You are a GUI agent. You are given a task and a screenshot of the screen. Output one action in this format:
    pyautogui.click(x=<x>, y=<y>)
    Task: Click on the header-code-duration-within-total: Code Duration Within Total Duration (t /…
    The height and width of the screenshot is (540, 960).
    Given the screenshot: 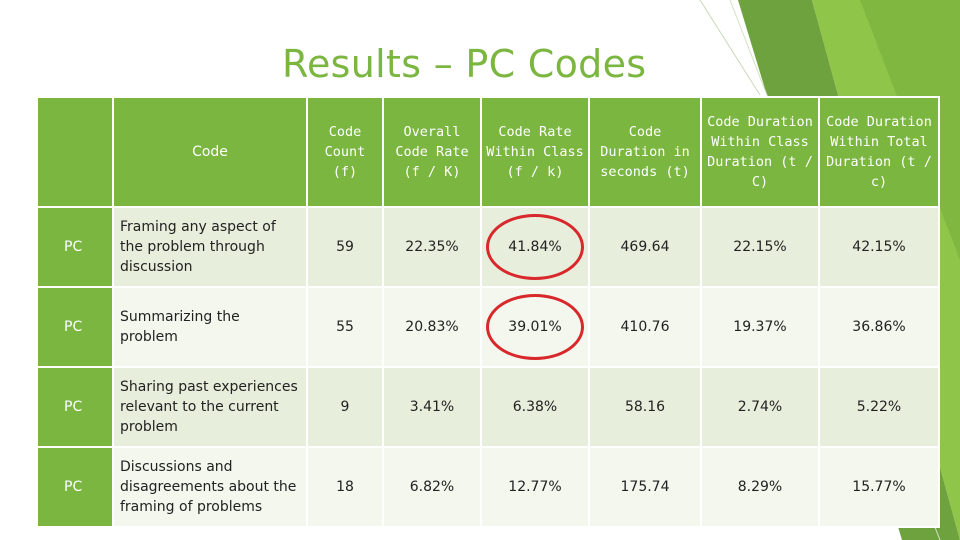 What is the action you would take?
    pyautogui.click(x=879, y=152)
    